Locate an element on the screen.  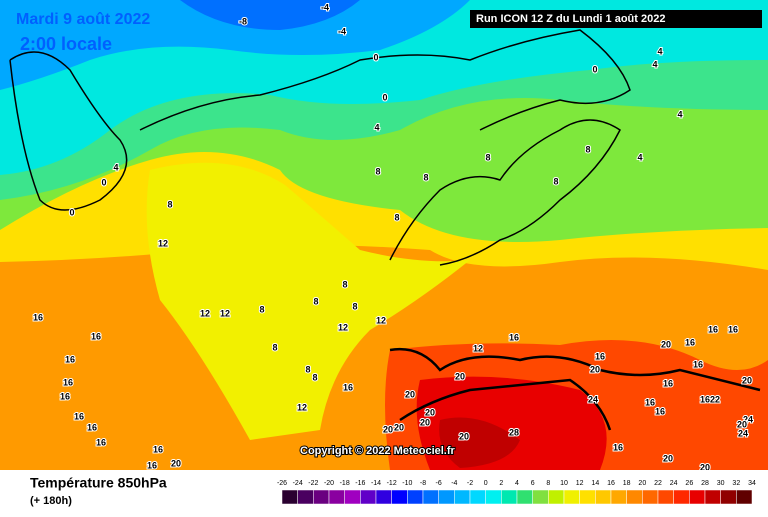
colorbar-label: -12 is located at coordinates (392, 483).